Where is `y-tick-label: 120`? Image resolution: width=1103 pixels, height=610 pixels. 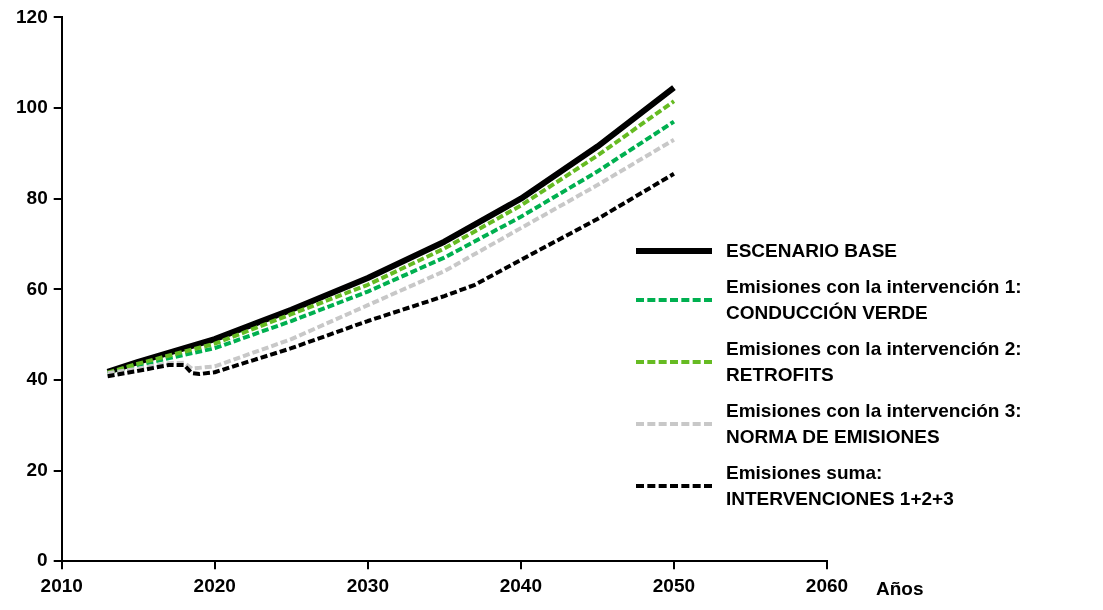
y-tick-label: 120 is located at coordinates (32, 16).